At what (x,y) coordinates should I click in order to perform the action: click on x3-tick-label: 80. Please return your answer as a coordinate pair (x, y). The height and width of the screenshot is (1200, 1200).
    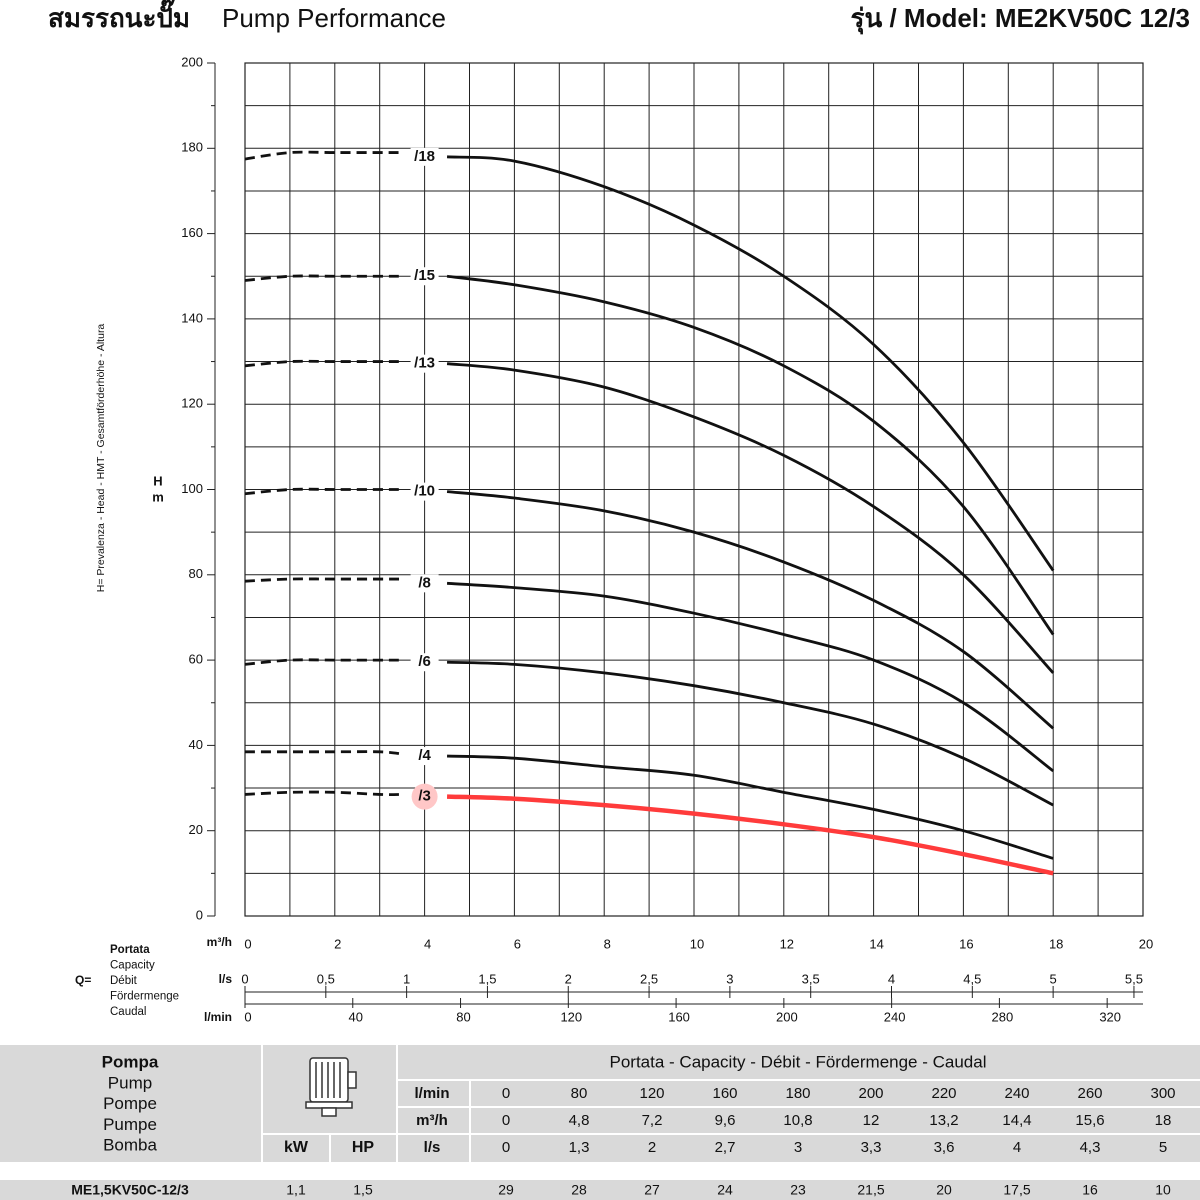
    Looking at the image, I should click on (463, 1016).